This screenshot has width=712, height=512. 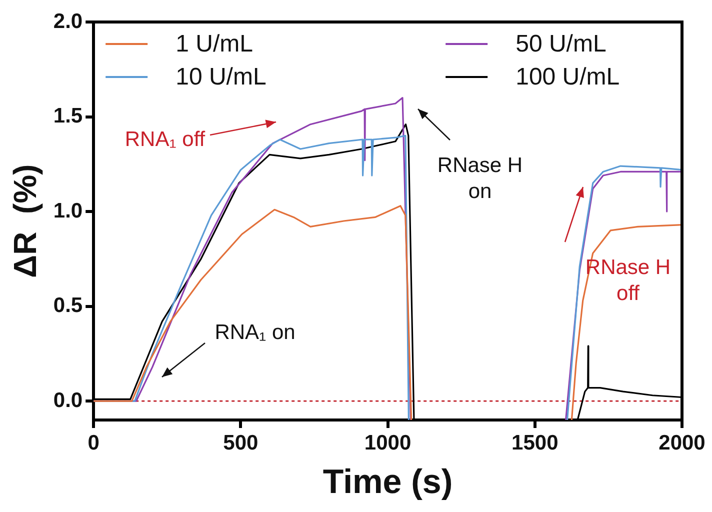 I want to click on annotation: RNA₁ on, so click(x=255, y=332).